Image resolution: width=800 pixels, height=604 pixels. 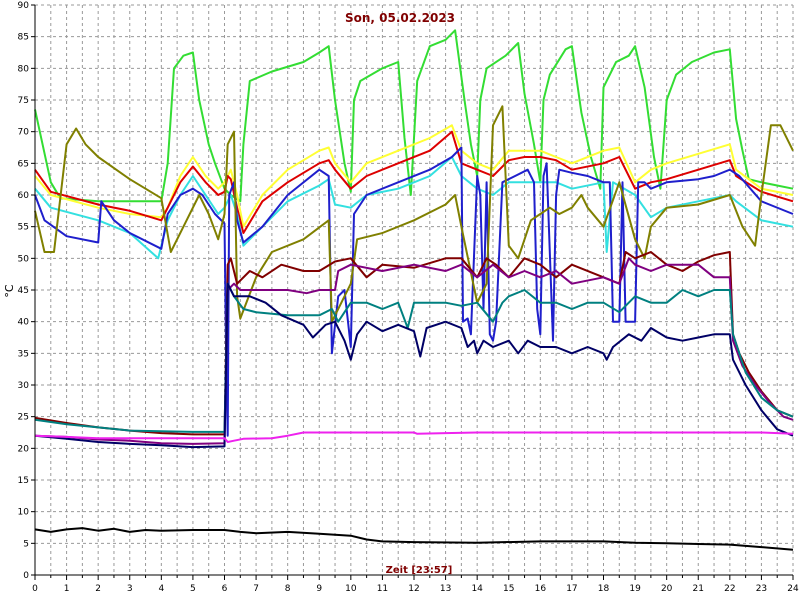 I want to click on x-tick-label: 2, so click(x=98, y=589).